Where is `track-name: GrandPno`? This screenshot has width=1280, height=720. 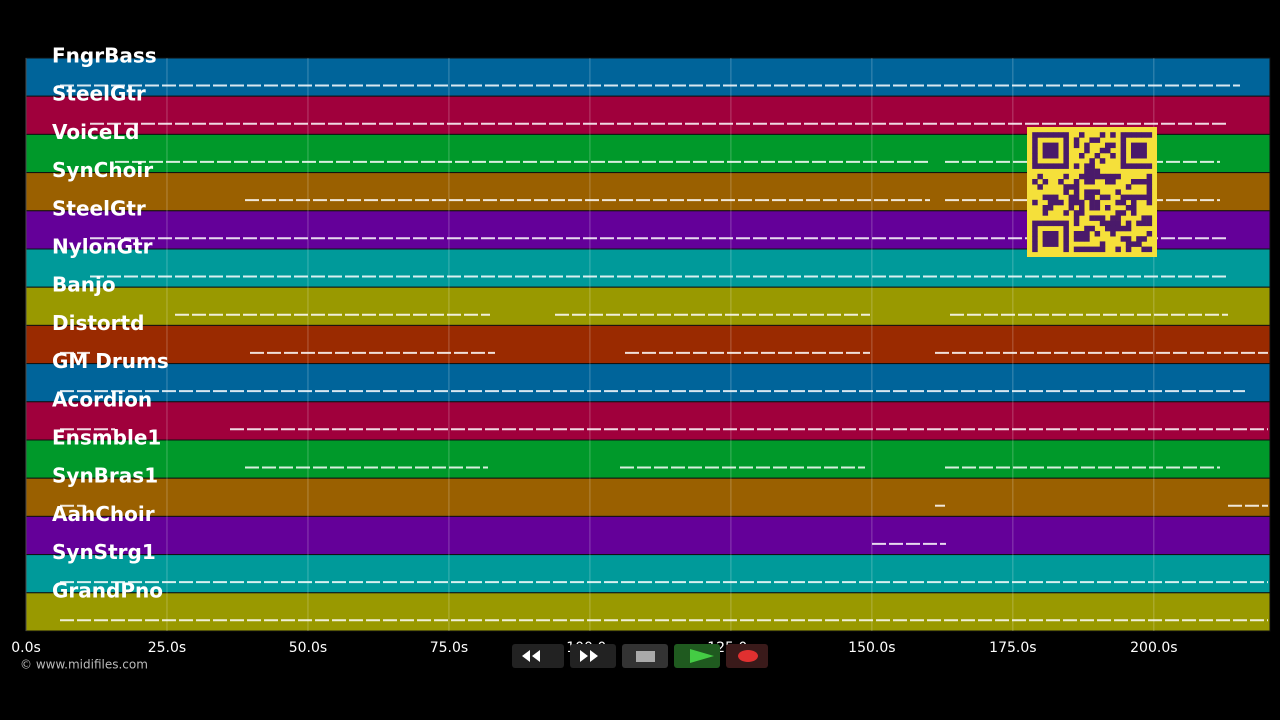 track-name: GrandPno is located at coordinates (107, 590).